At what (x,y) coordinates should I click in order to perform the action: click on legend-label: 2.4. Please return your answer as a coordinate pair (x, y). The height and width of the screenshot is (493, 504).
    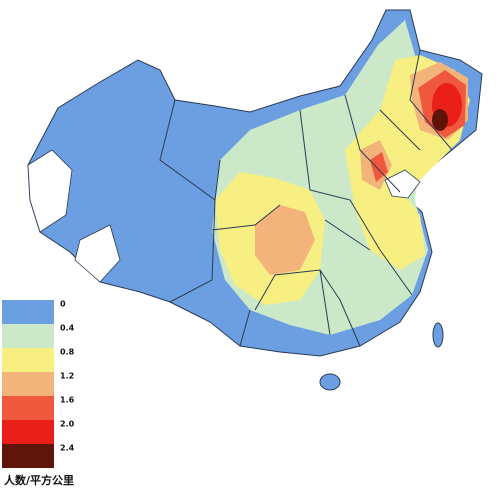
    Looking at the image, I should click on (67, 448).